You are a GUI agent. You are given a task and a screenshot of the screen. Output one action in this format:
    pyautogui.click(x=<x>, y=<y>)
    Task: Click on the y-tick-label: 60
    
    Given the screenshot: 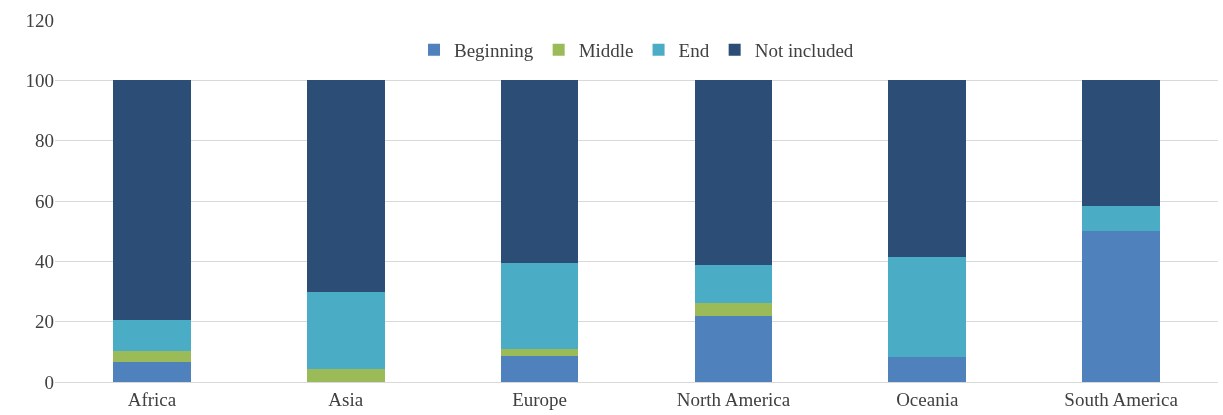 What is the action you would take?
    pyautogui.click(x=44, y=201)
    